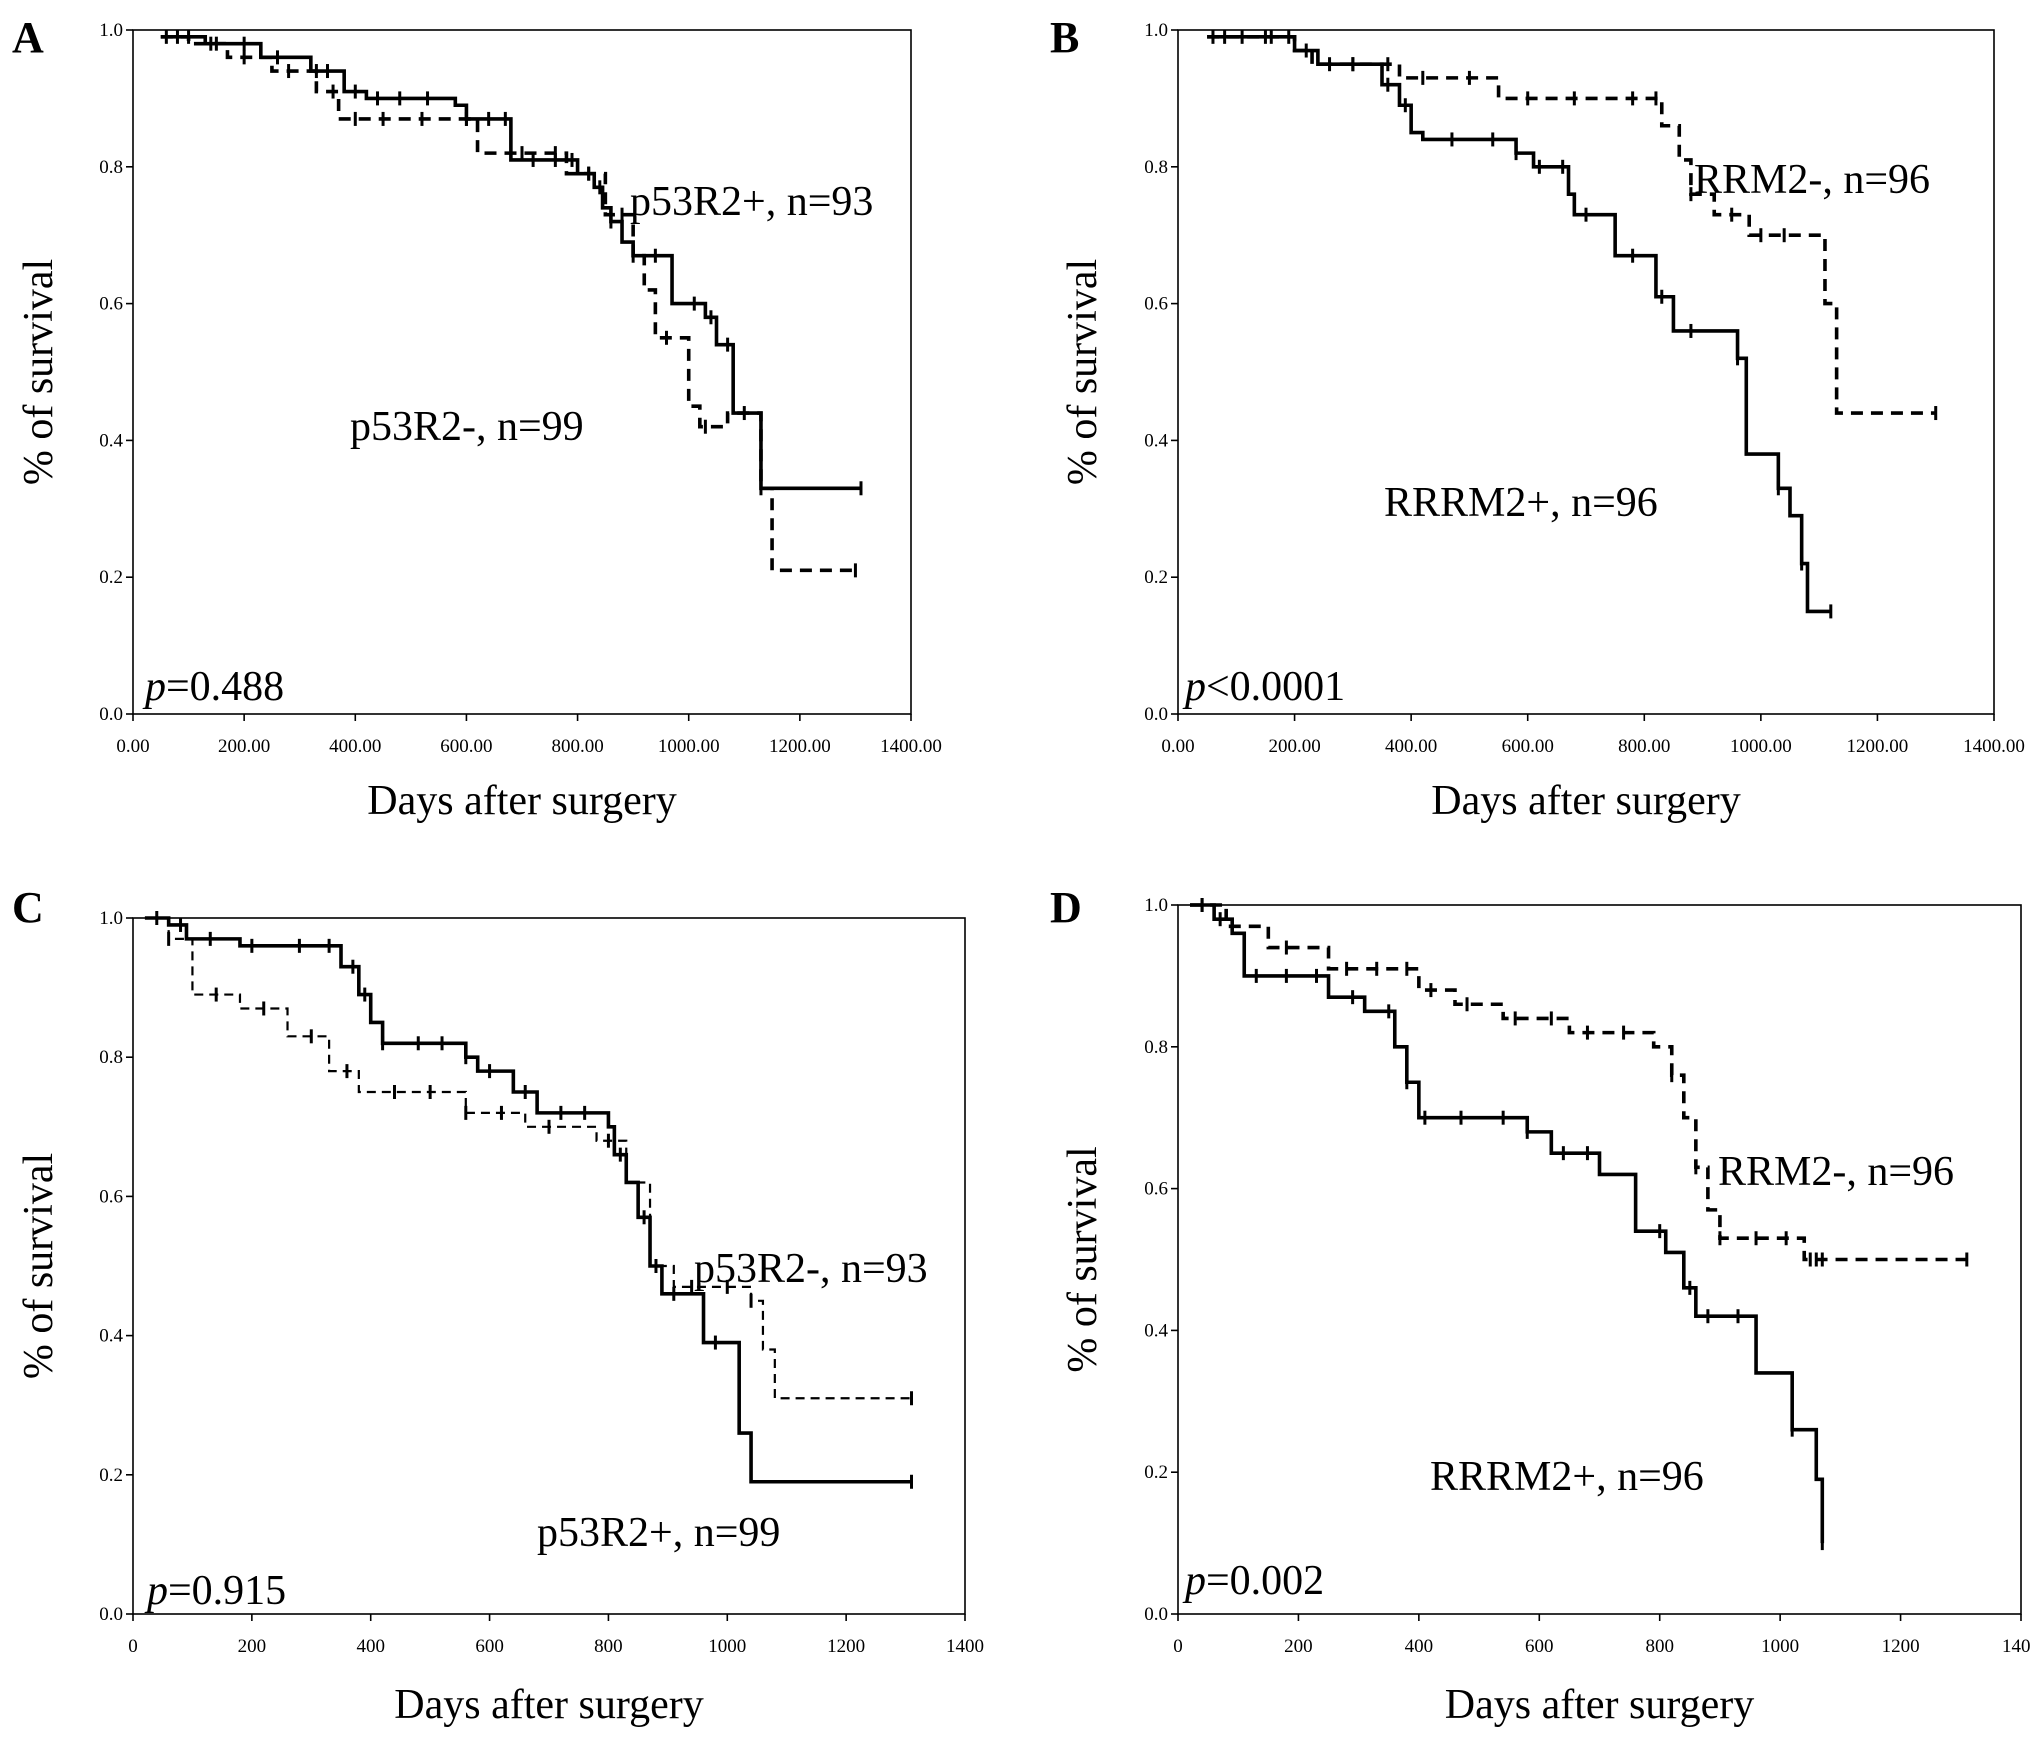  What do you see at coordinates (111, 1057) in the screenshot?
I see `panel-c-y-tick-label: 0.8` at bounding box center [111, 1057].